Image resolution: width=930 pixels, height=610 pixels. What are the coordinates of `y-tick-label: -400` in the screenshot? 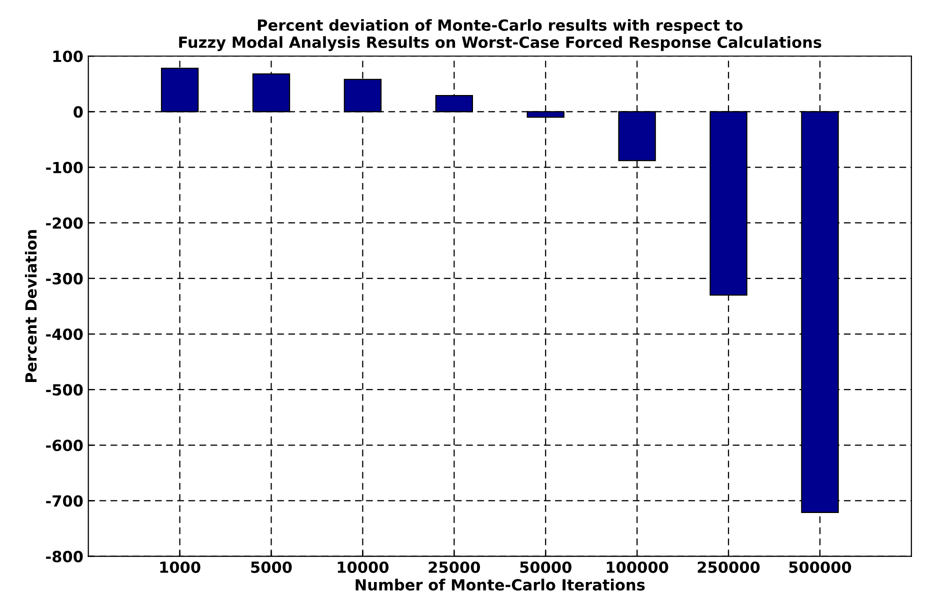 It's located at (64, 334).